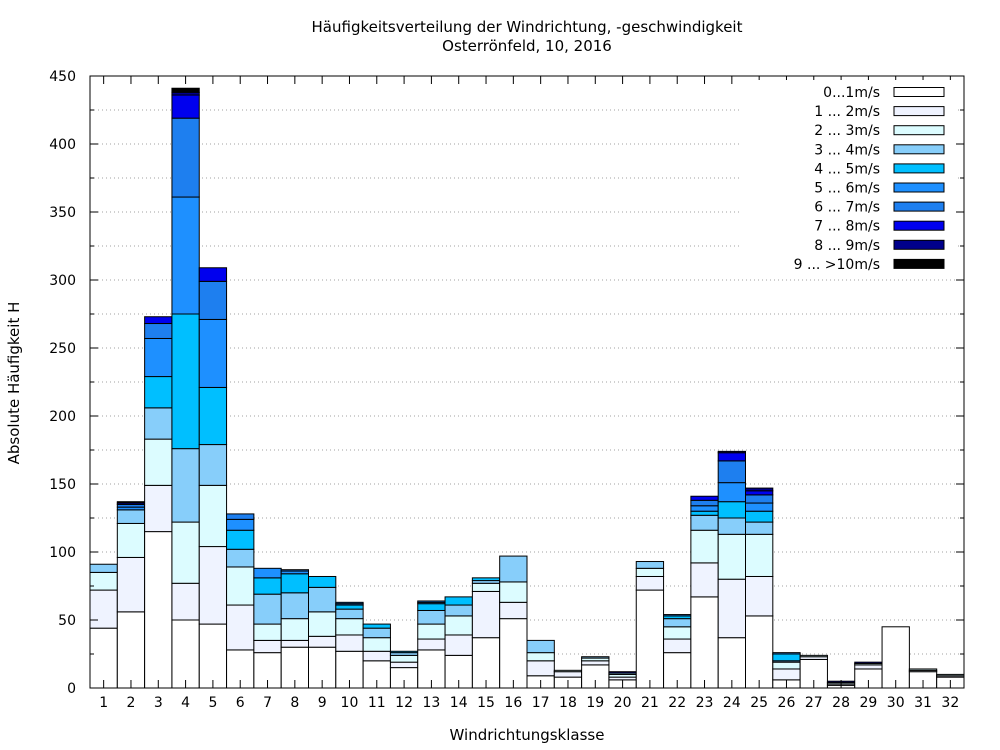 This screenshot has height=750, width=1000. I want to click on x-tick-label: 15, so click(486, 703).